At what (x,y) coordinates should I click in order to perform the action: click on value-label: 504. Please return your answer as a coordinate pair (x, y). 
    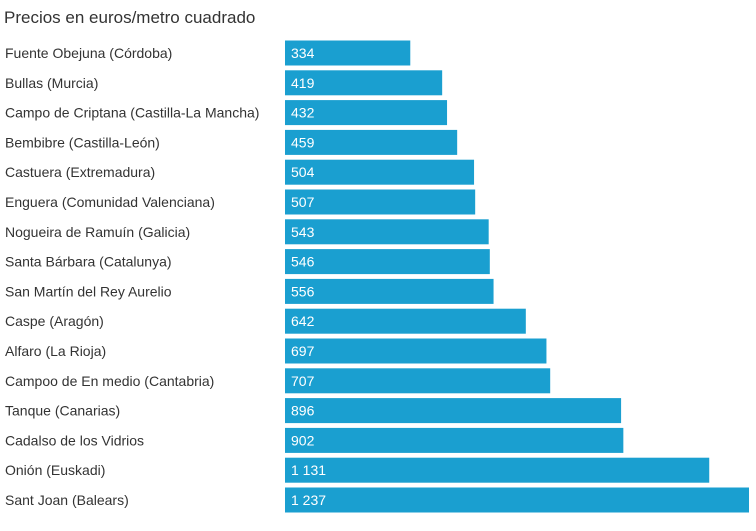
    Looking at the image, I should click on (303, 172).